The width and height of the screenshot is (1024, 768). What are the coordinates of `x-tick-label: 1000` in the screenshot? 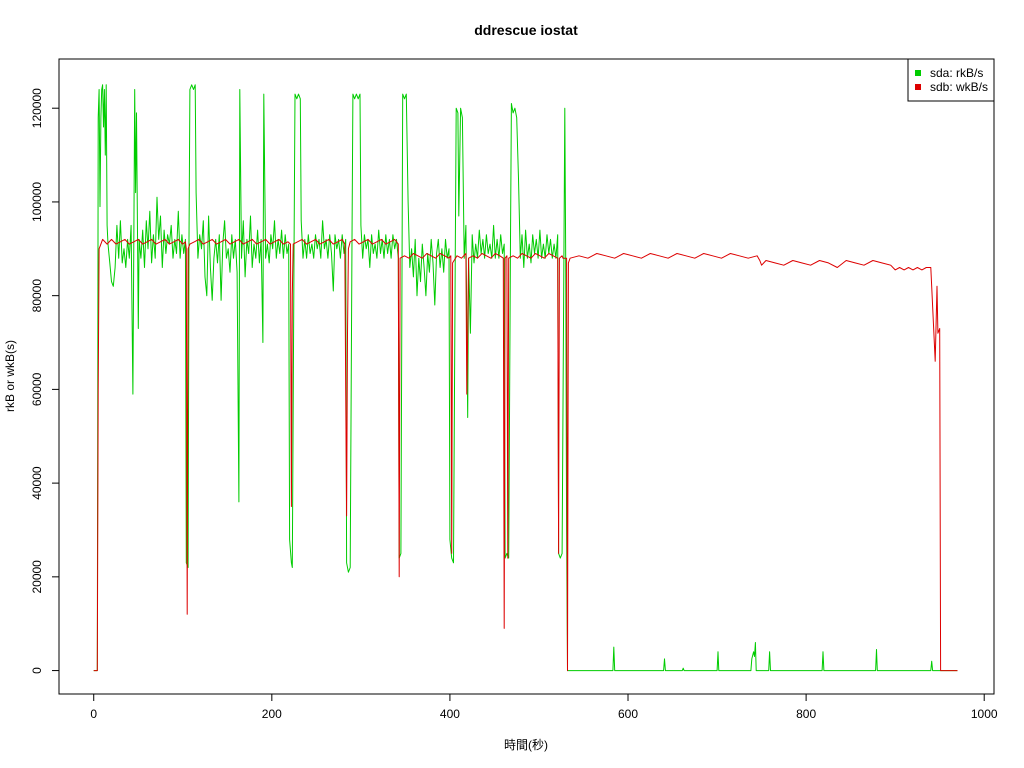 It's located at (984, 714).